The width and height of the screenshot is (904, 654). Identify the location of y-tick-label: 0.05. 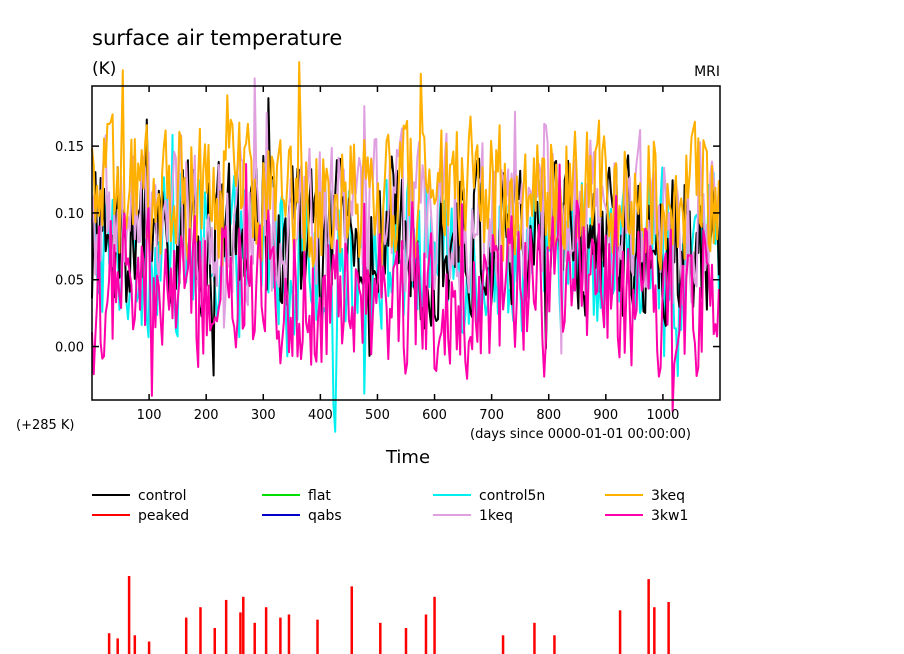
(69, 281).